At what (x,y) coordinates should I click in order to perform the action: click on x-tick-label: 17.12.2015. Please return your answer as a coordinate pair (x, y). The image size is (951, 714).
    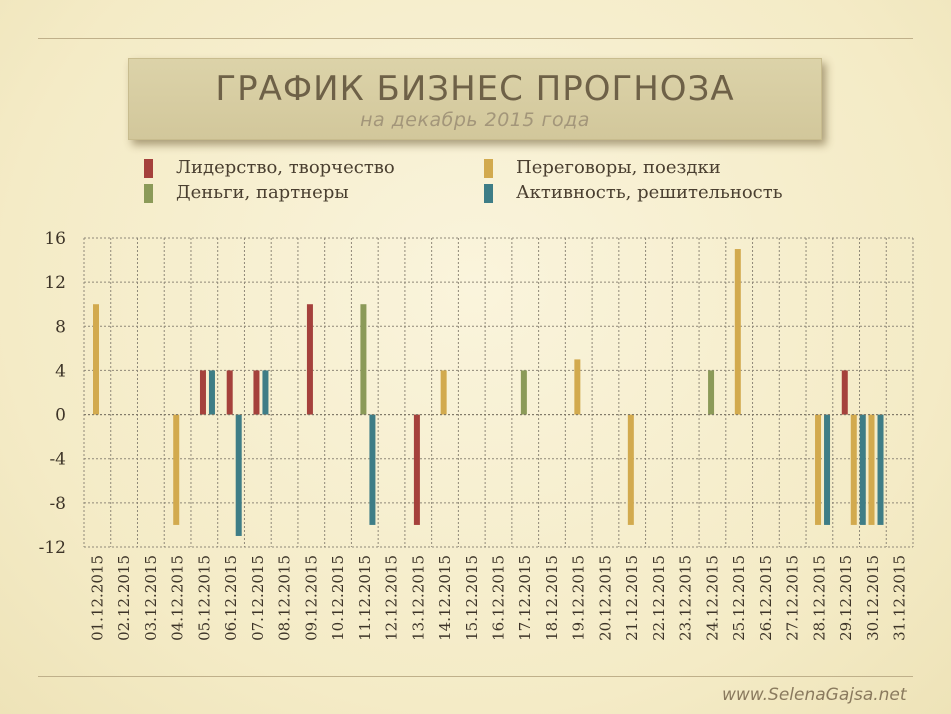
    Looking at the image, I should click on (525, 598).